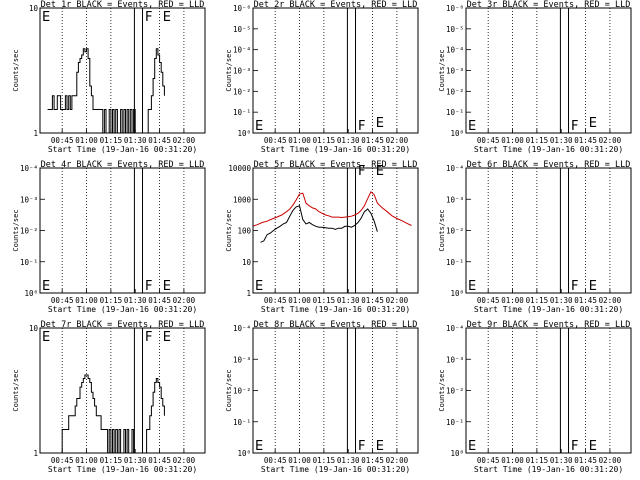 Image resolution: width=640 pixels, height=480 pixels. Describe the element at coordinates (455, 8) in the screenshot. I see `y-tick-label: 10⁻⁶` at that location.